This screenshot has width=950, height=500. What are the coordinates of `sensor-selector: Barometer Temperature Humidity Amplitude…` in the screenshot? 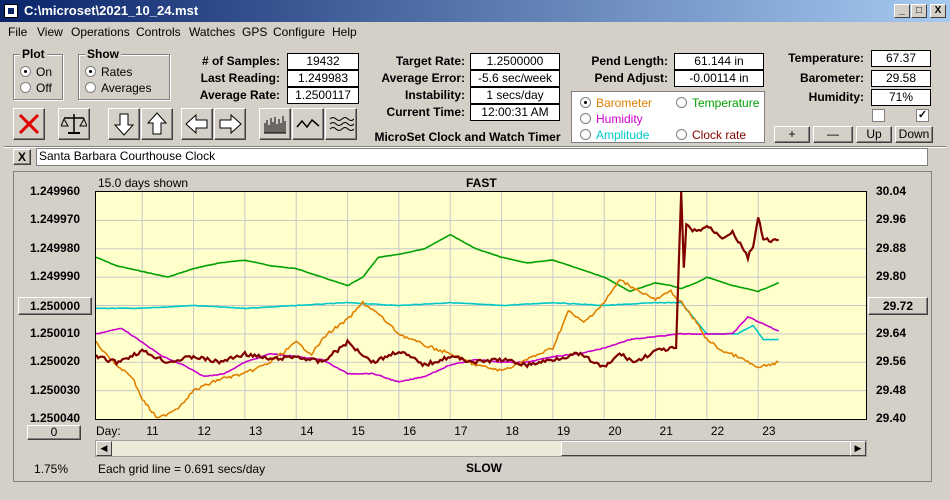 It's located at (668, 117).